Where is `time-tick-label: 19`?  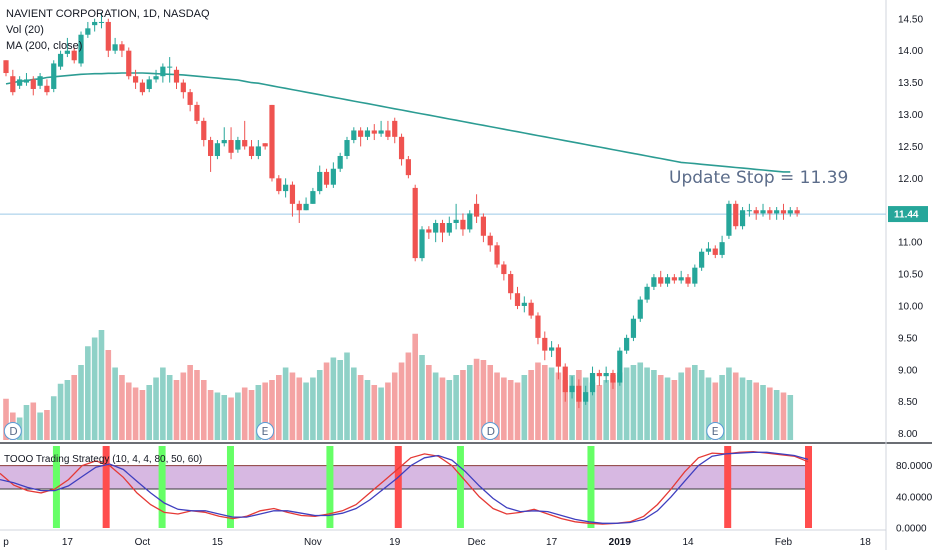 time-tick-label: 19 is located at coordinates (395, 542).